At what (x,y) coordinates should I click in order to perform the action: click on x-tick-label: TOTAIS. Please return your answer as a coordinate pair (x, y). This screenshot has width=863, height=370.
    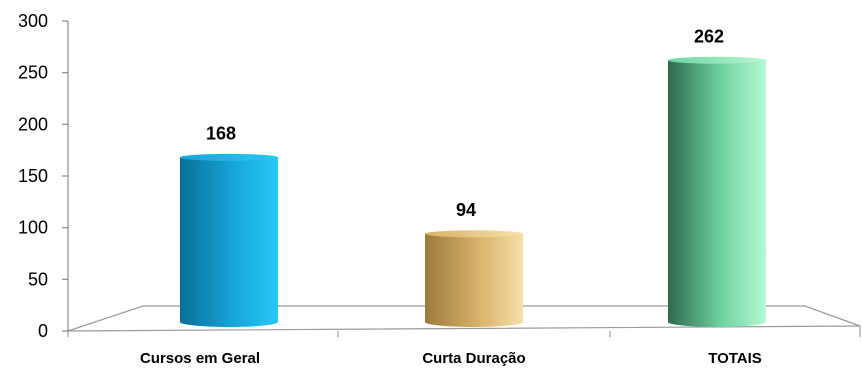
    Looking at the image, I should click on (735, 358).